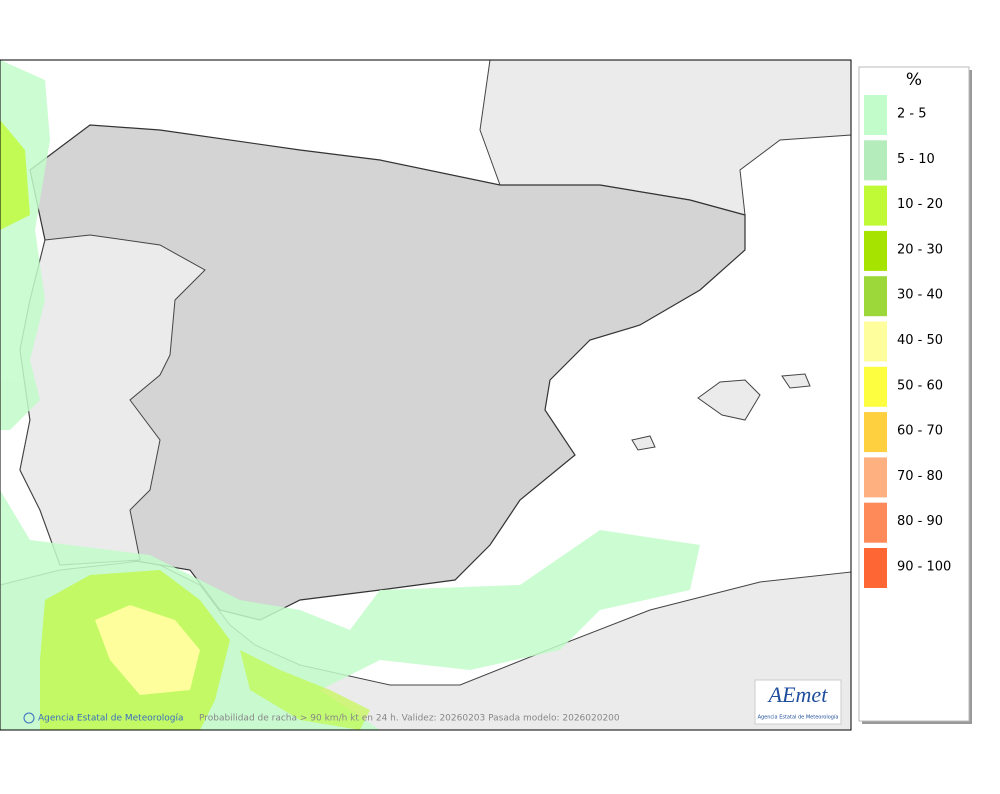 The image size is (1000, 794). I want to click on legend-label: 60 - 70, so click(920, 431).